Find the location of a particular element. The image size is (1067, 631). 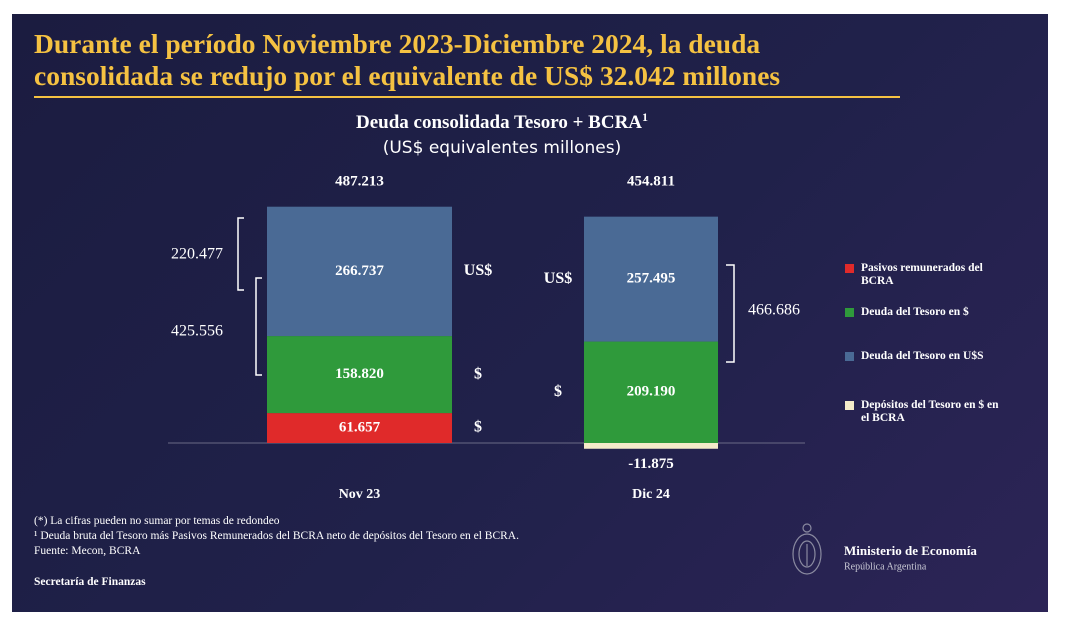

x-tick-label: Nov 23 is located at coordinates (360, 494).